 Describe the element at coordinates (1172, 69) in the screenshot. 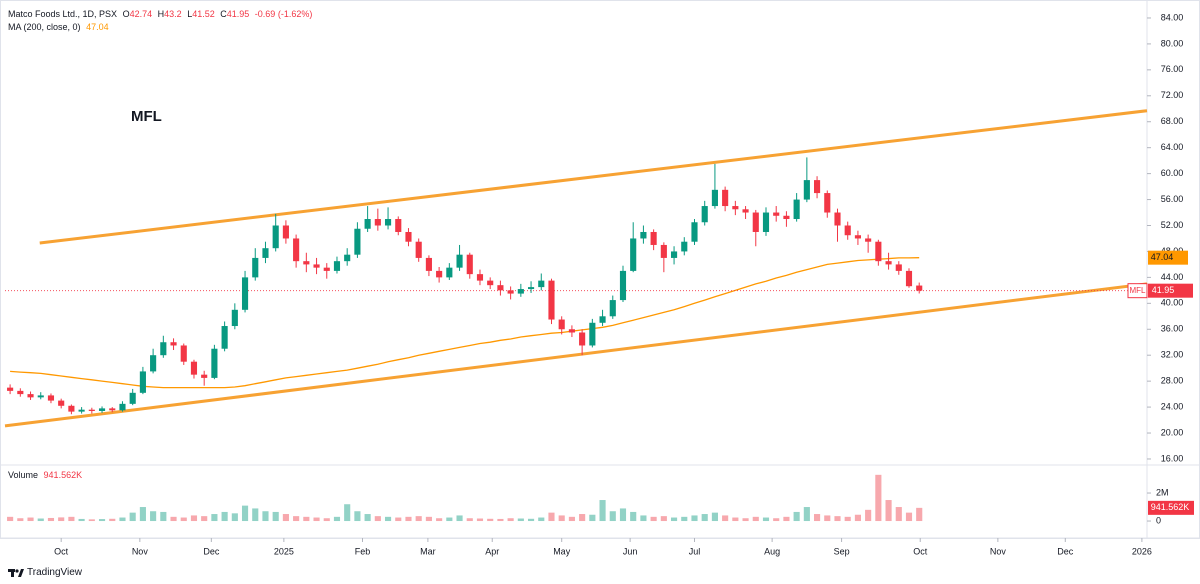

I see `y-tick-label: 76.00` at that location.